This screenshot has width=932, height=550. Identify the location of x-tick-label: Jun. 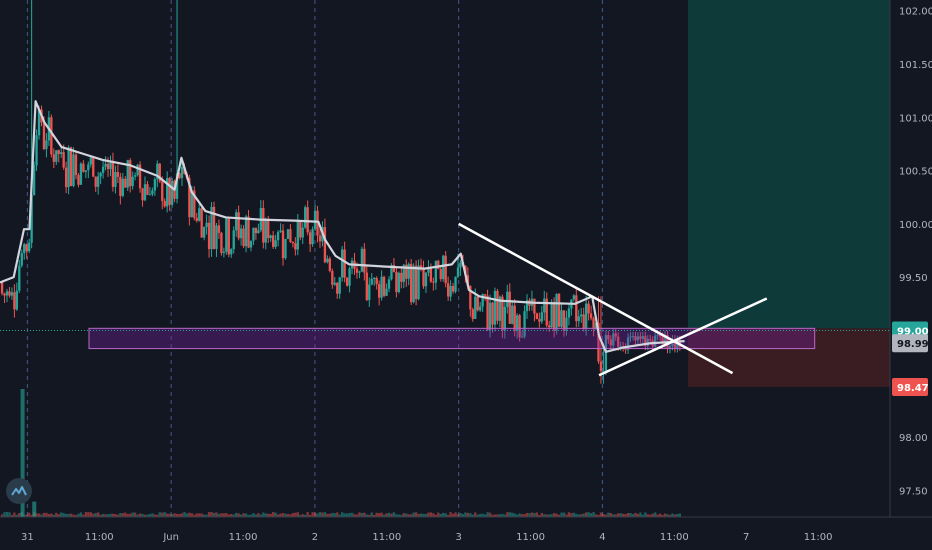
(170, 537).